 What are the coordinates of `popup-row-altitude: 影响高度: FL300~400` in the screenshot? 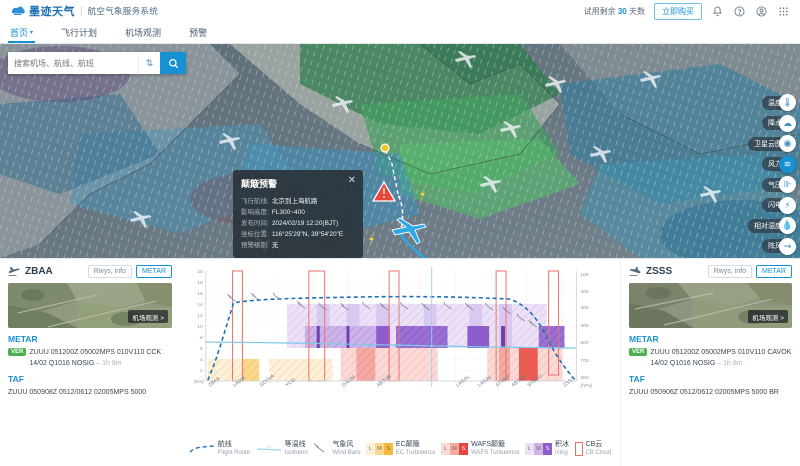 It's located at (298, 212).